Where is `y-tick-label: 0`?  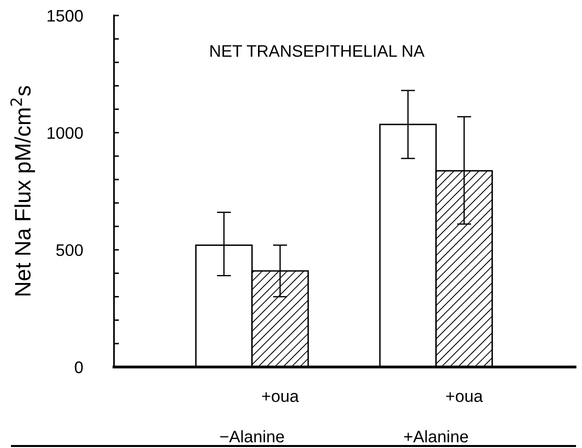
y-tick-label: 0 is located at coordinates (78, 367).